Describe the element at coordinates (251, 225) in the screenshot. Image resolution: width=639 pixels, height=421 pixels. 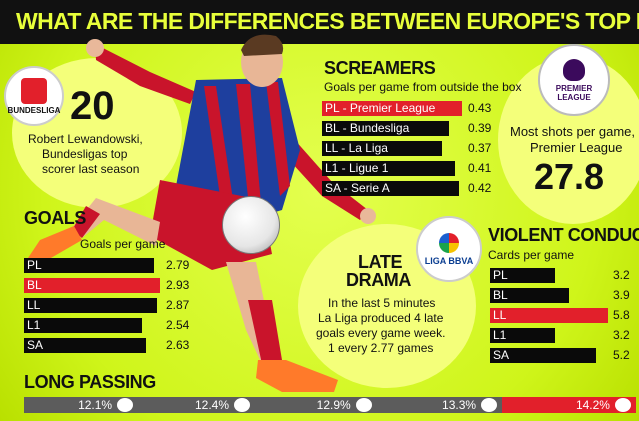
I see `football-icon` at that location.